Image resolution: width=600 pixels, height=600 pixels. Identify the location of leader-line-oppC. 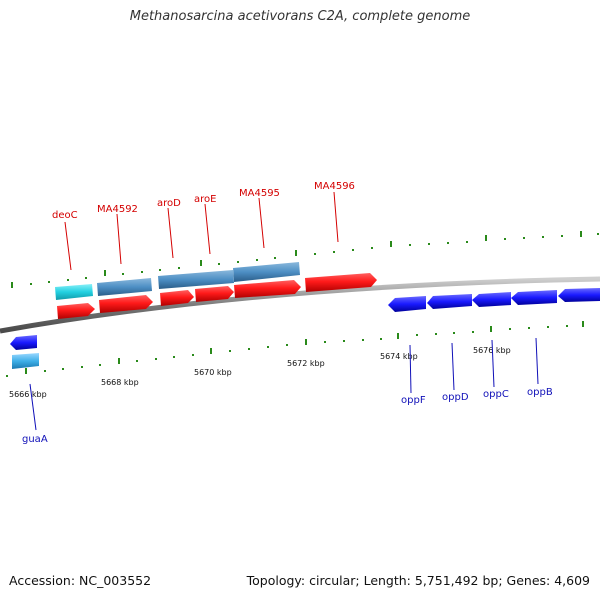
(493, 363).